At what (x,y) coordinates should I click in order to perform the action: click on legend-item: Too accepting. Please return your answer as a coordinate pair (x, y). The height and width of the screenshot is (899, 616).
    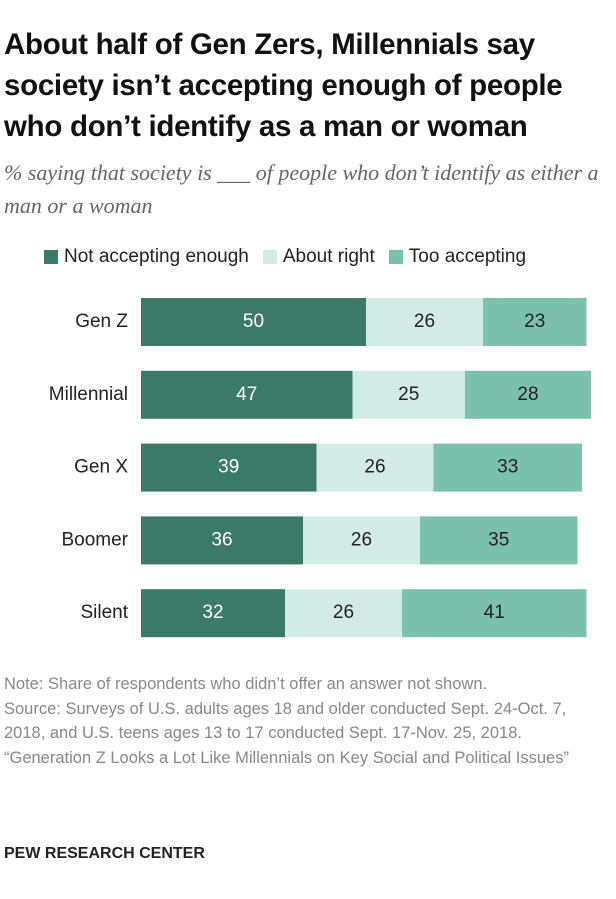
    Looking at the image, I should click on (457, 257).